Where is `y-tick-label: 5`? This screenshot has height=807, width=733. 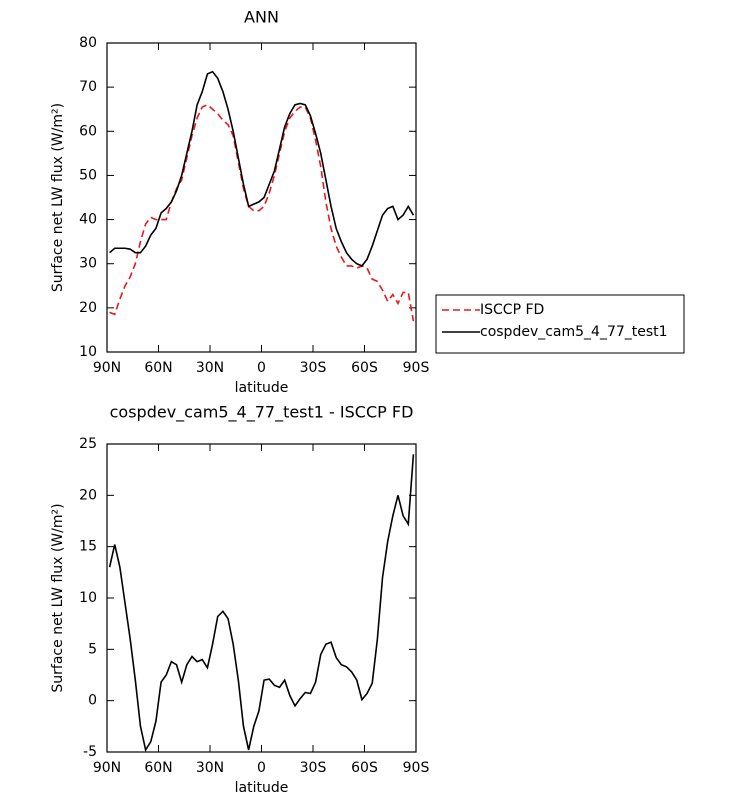 y-tick-label: 5 is located at coordinates (92, 649).